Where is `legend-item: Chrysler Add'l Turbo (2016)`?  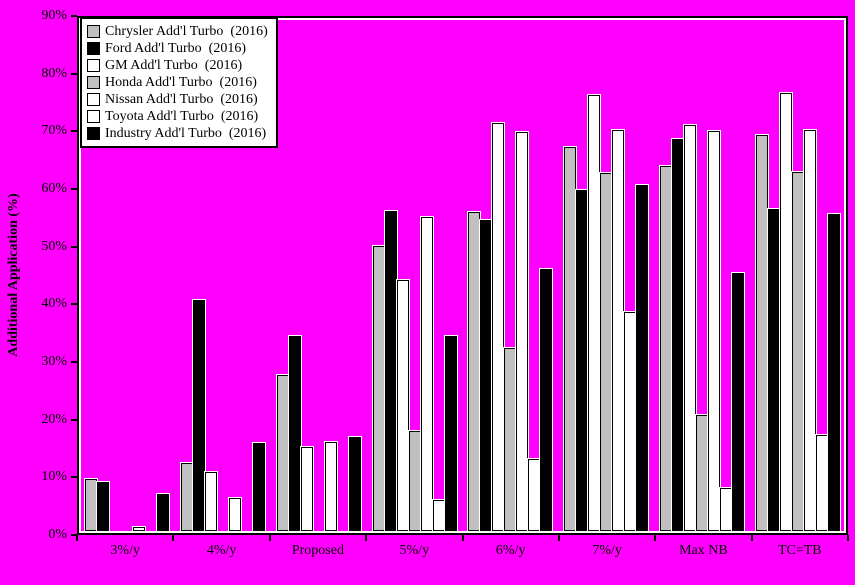 legend-item: Chrysler Add'l Turbo (2016) is located at coordinates (177, 31).